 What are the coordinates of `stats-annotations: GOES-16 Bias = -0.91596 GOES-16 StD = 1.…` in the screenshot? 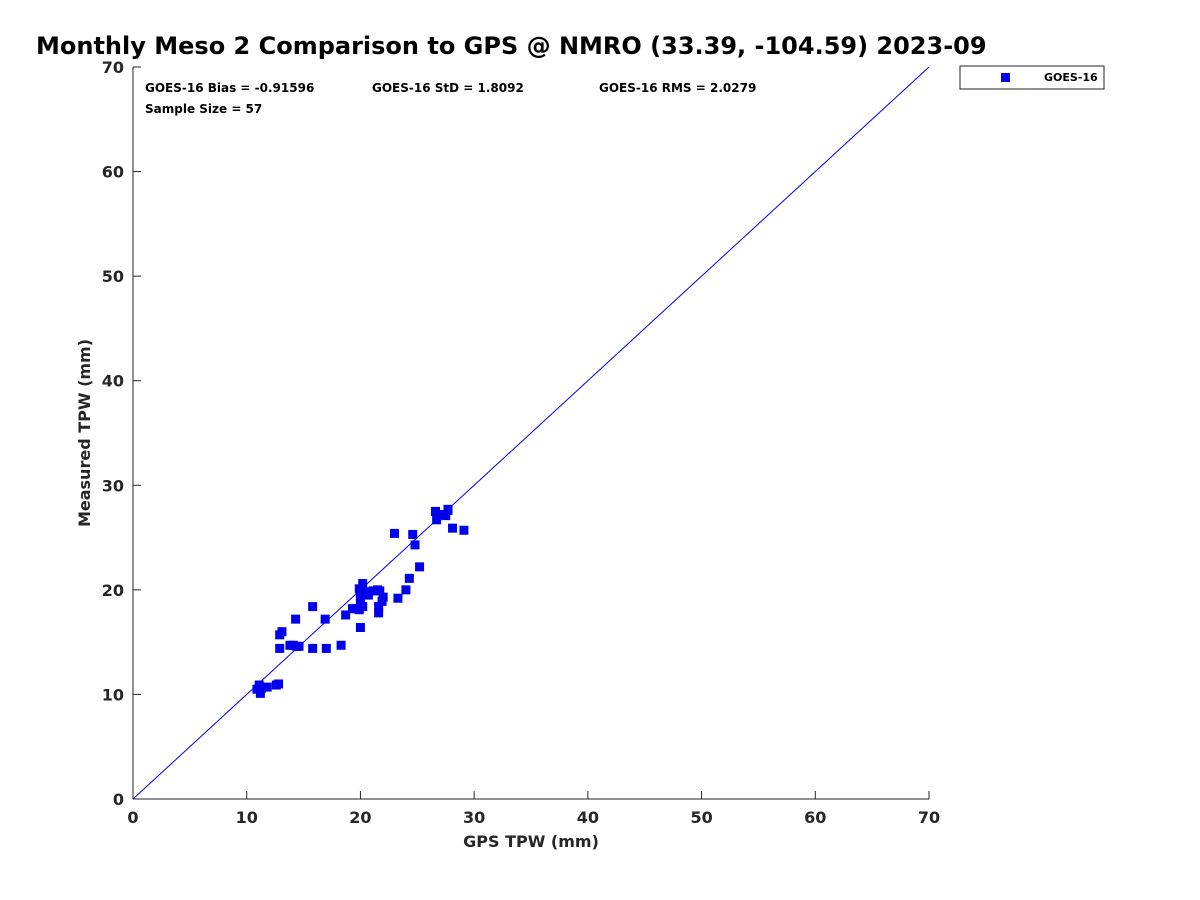 It's located at (450, 98).